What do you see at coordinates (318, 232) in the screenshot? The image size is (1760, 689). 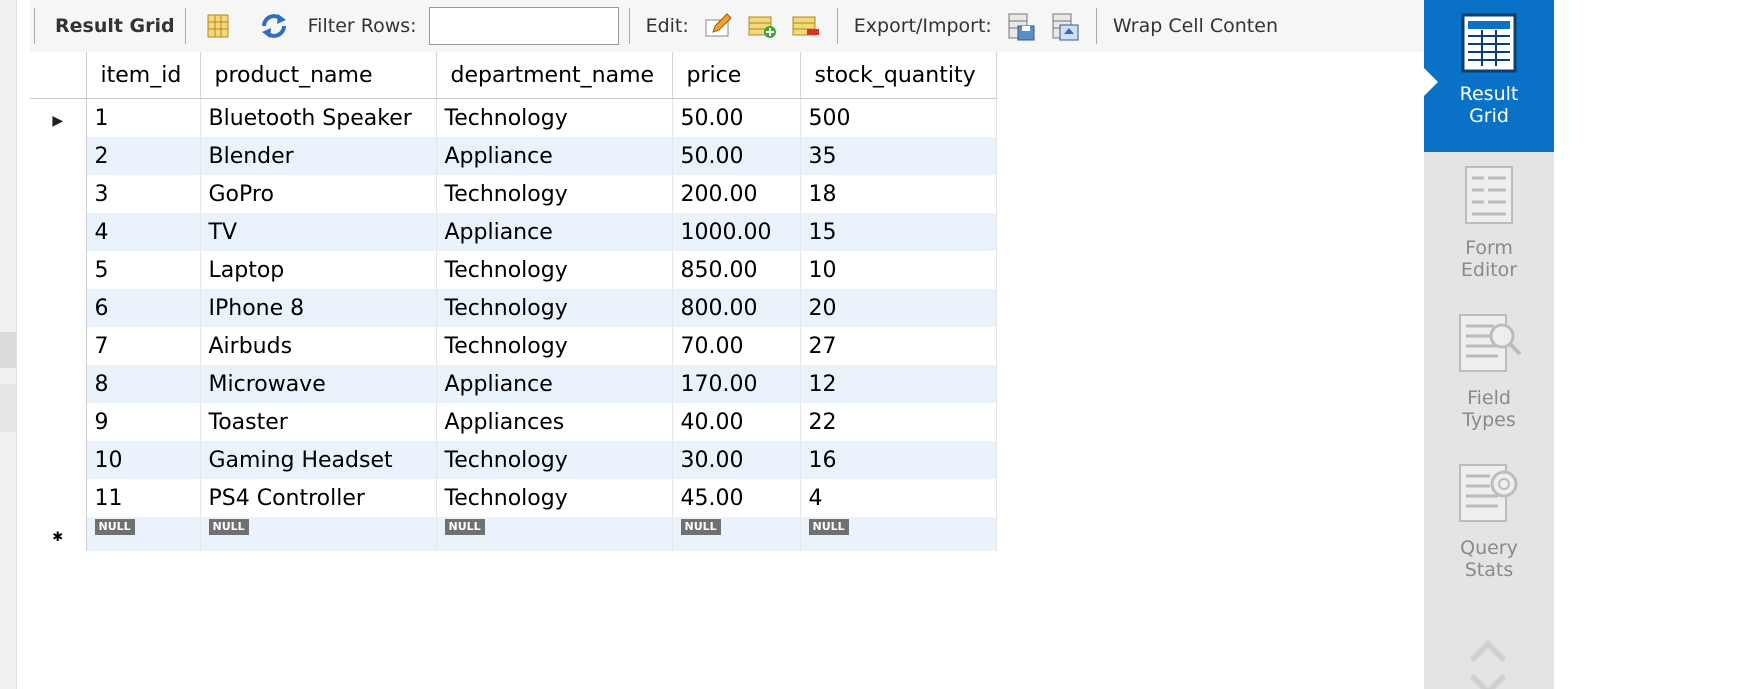 I see `cell: TV` at bounding box center [318, 232].